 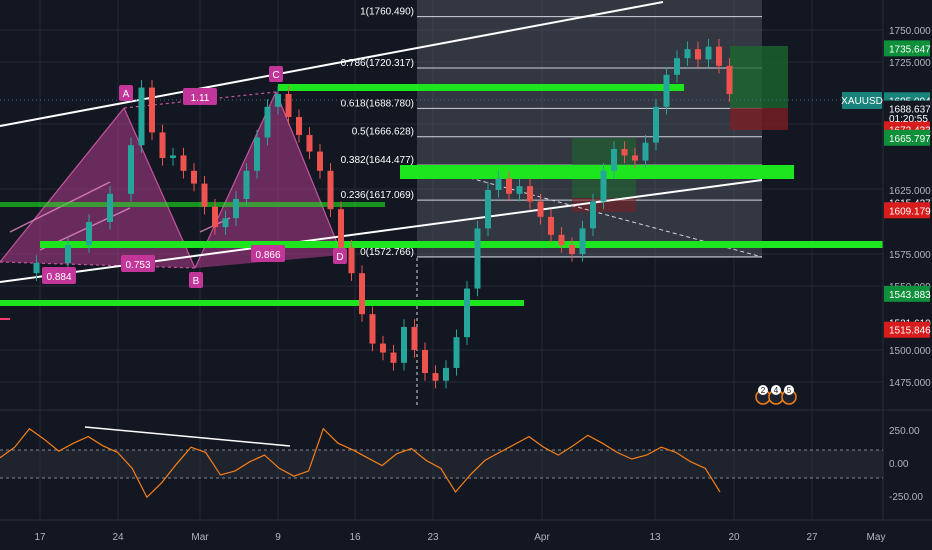 What do you see at coordinates (194, 177) in the screenshot?
I see `pattern-labels: A B C D 1.11 0.884 0.753 0.866` at bounding box center [194, 177].